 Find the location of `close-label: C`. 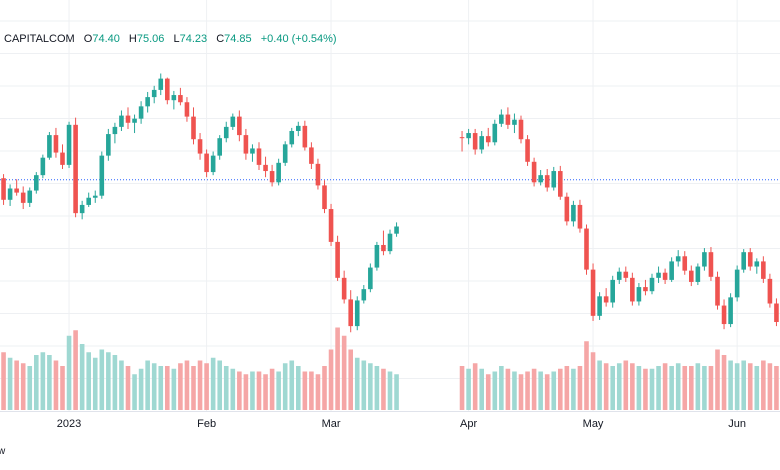

close-label: C is located at coordinates (220, 39).